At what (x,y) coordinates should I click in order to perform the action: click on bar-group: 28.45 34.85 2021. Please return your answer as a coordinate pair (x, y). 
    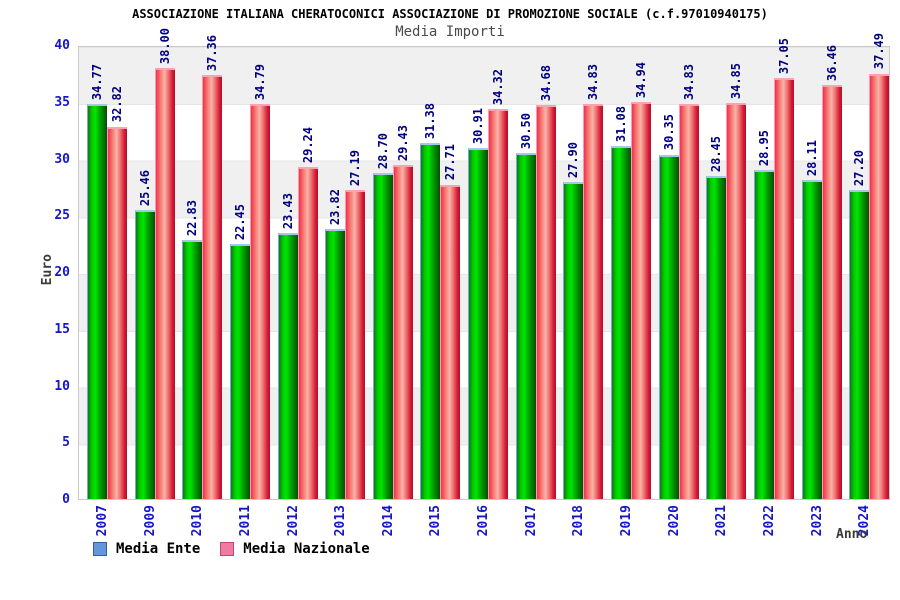
    Looking at the image, I should click on (722, 291).